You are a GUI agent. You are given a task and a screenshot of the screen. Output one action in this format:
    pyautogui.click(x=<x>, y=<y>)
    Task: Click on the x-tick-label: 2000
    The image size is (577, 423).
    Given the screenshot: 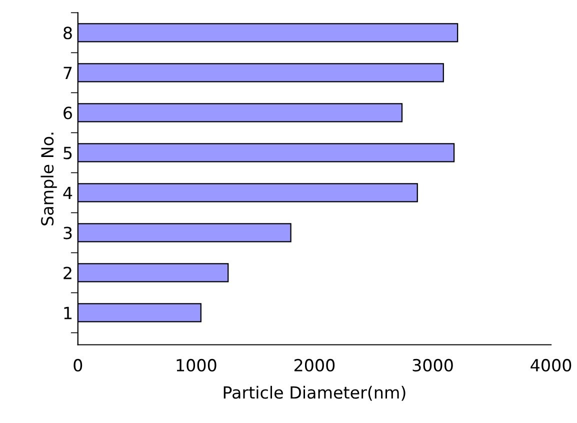 What is the action you would take?
    pyautogui.click(x=314, y=365)
    